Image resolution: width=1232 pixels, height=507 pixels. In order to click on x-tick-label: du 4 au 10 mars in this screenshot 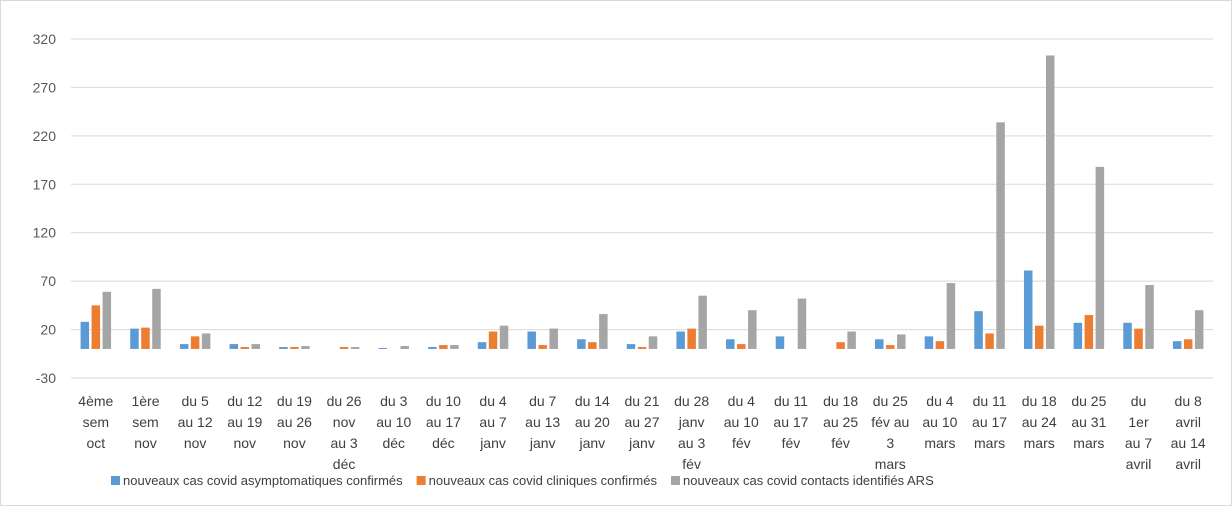, I will do `click(939, 422)`.